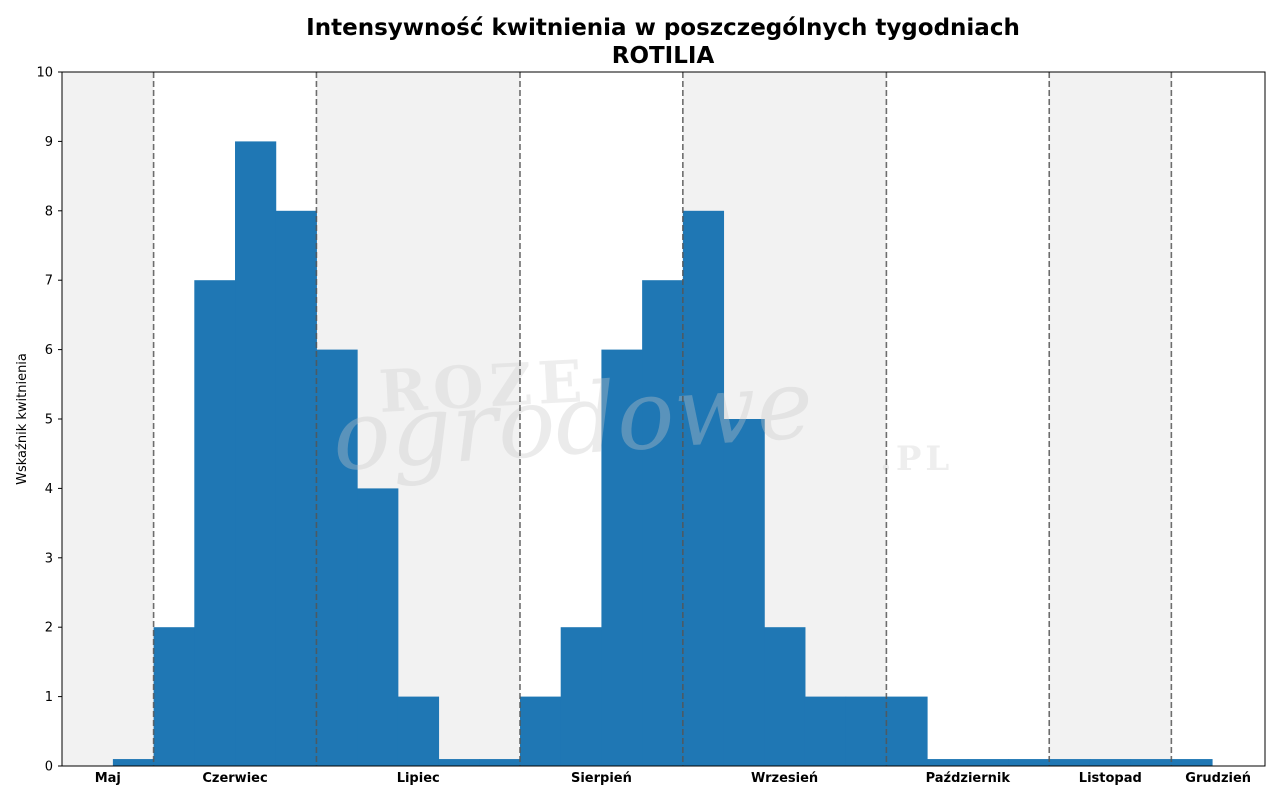  I want to click on y-tick-label: 6, so click(49, 350).